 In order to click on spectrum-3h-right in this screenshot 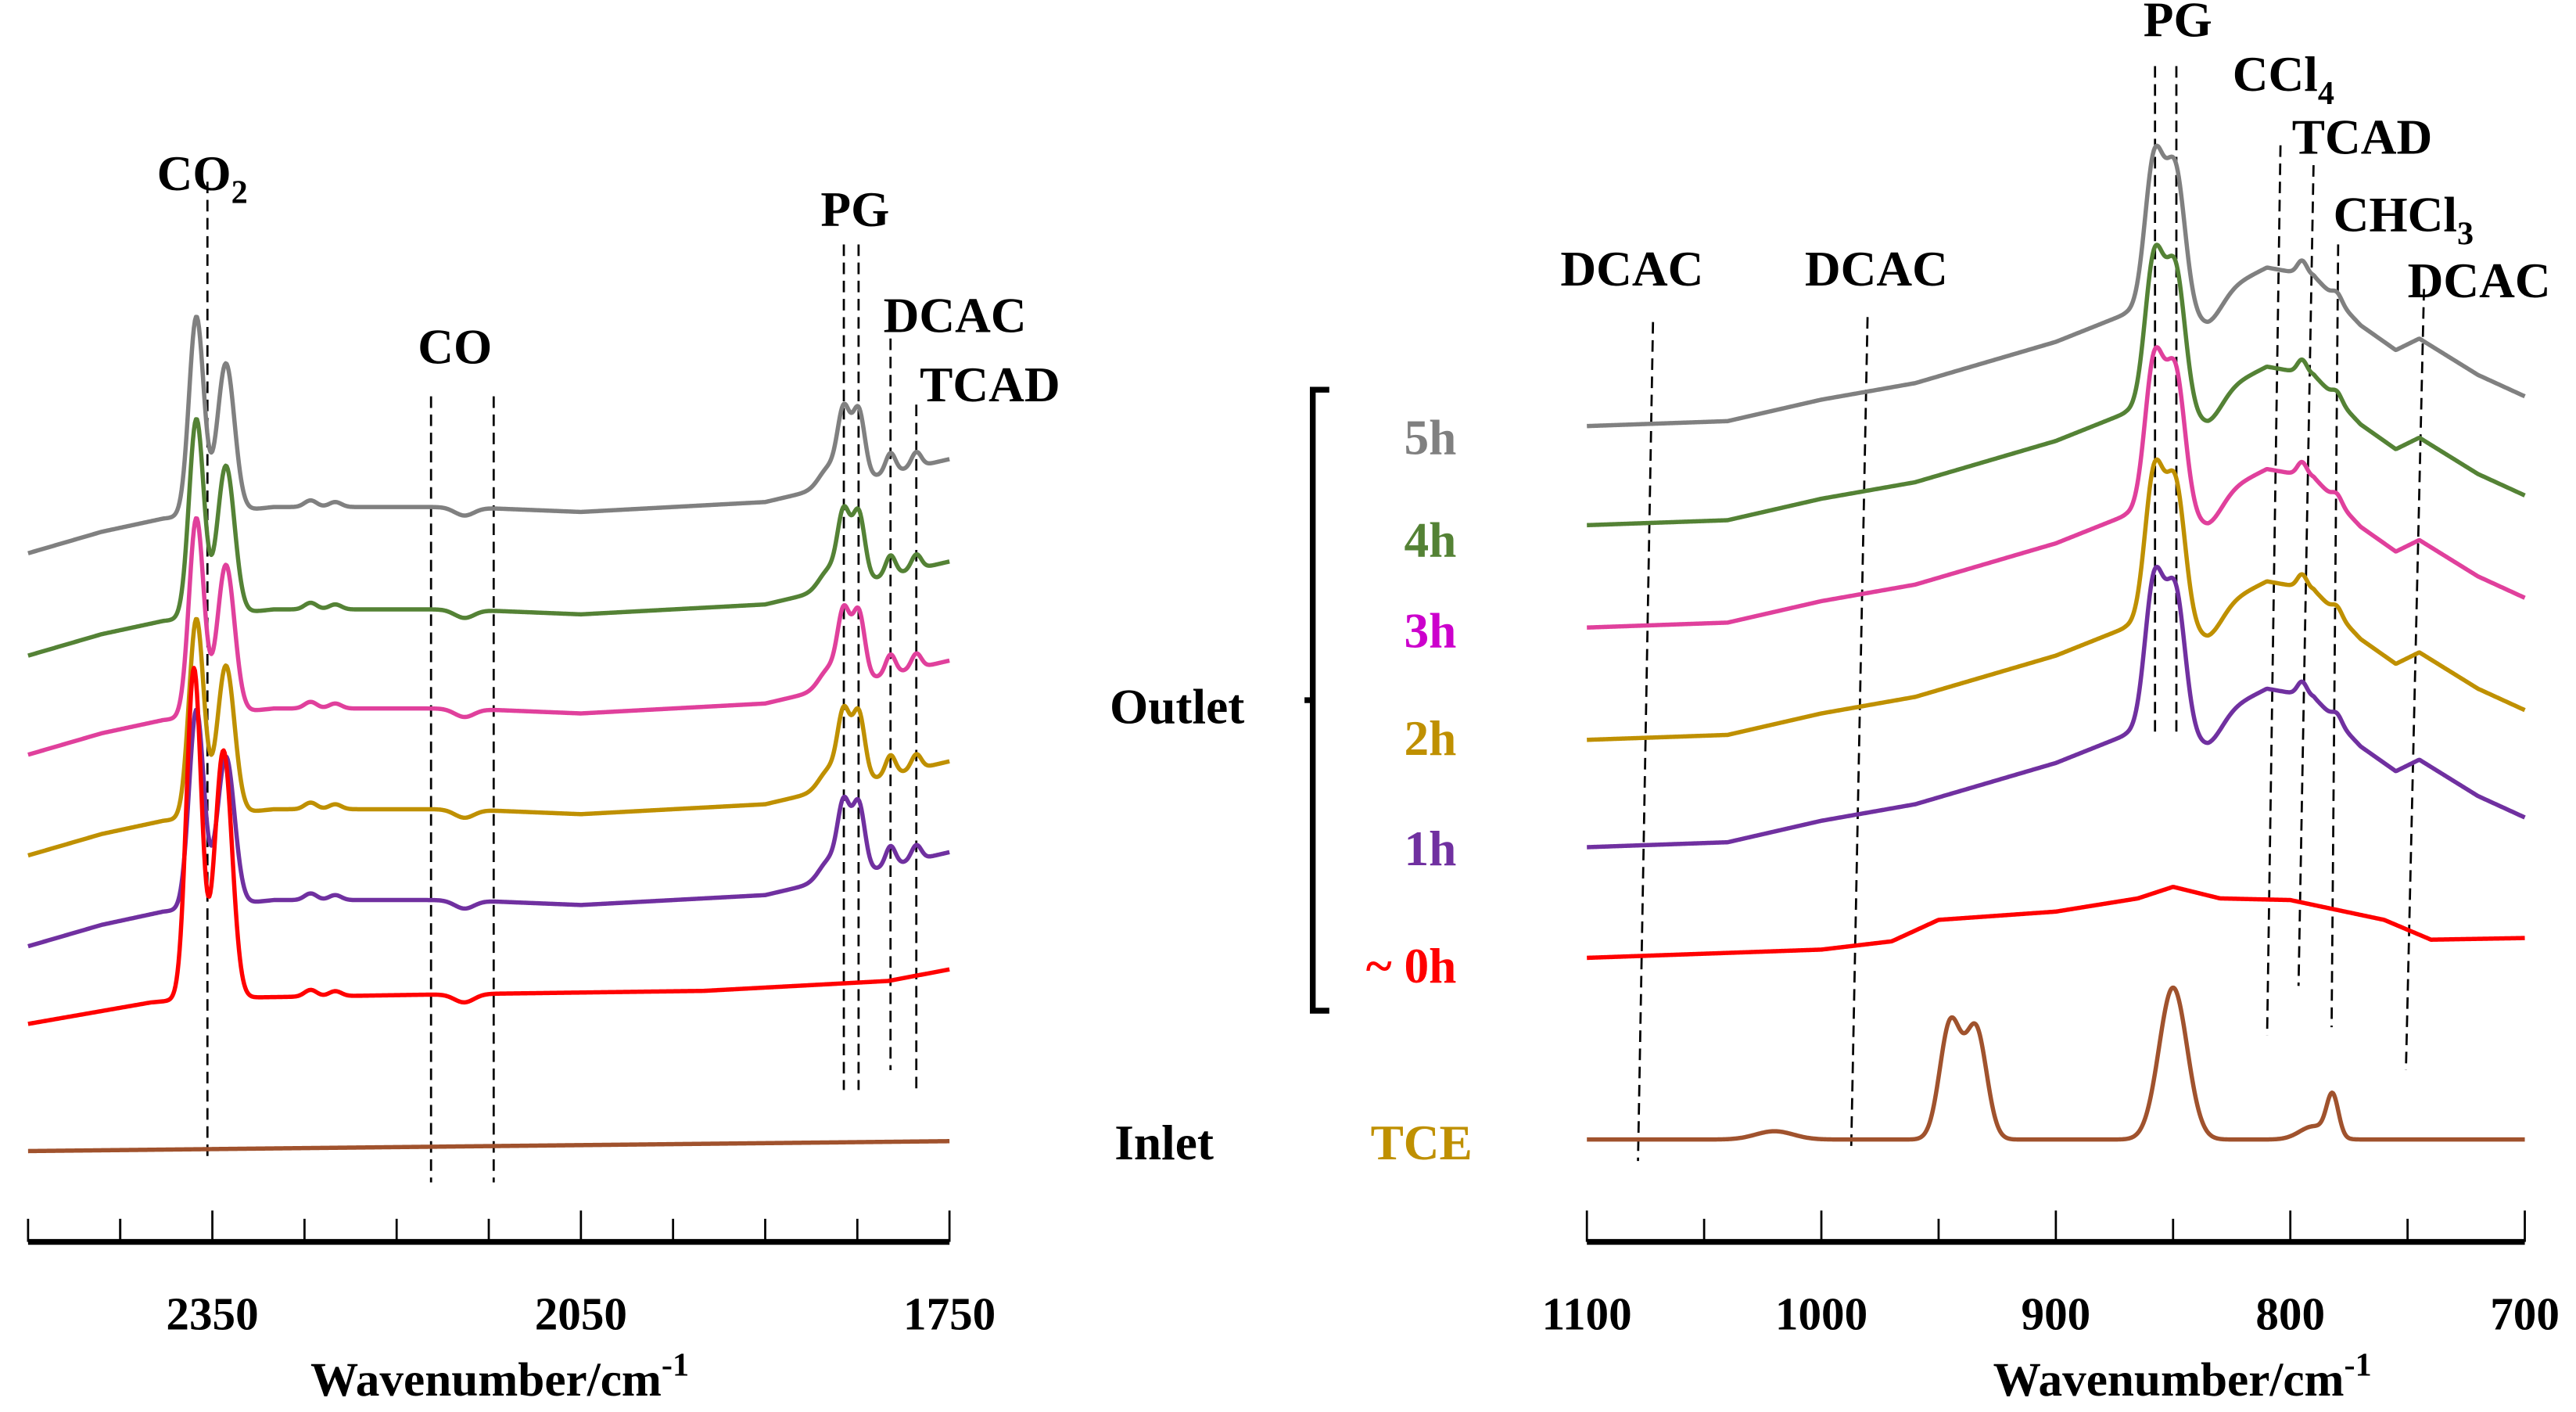, I will do `click(2055, 488)`.